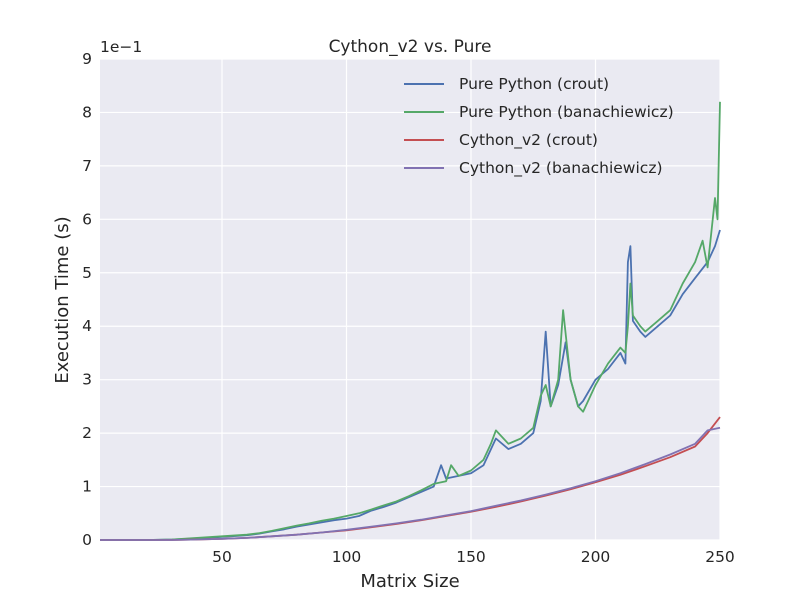  Describe the element at coordinates (720, 557) in the screenshot. I see `x-tick-label: 250` at that location.